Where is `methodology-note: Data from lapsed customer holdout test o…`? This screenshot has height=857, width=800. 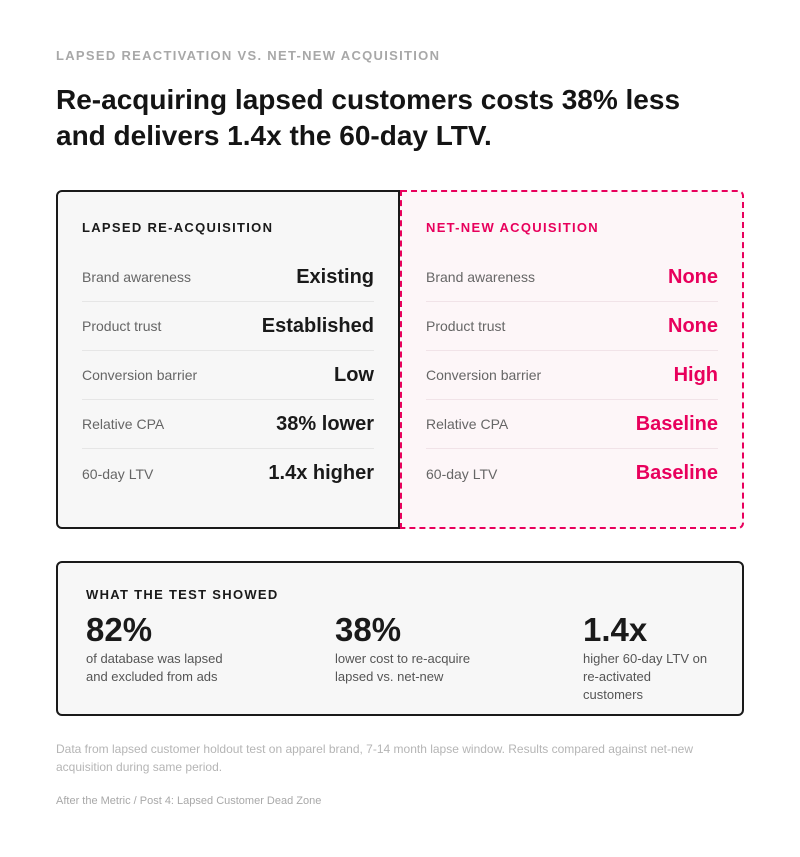 methodology-note: Data from lapsed customer holdout test o… is located at coordinates (375, 758).